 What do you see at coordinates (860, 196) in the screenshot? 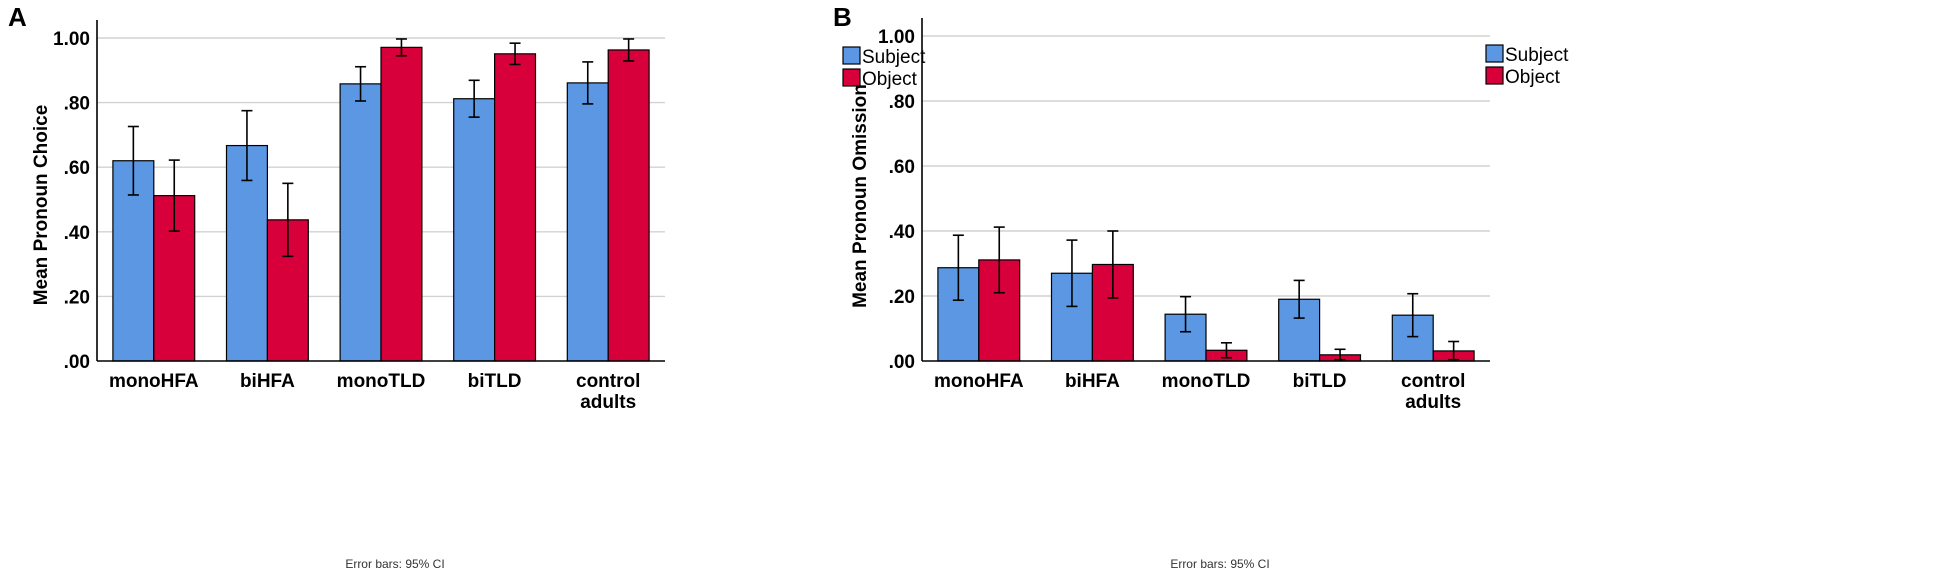
I see `y-axis-label-b: Mean Pronoun Omission` at bounding box center [860, 196].